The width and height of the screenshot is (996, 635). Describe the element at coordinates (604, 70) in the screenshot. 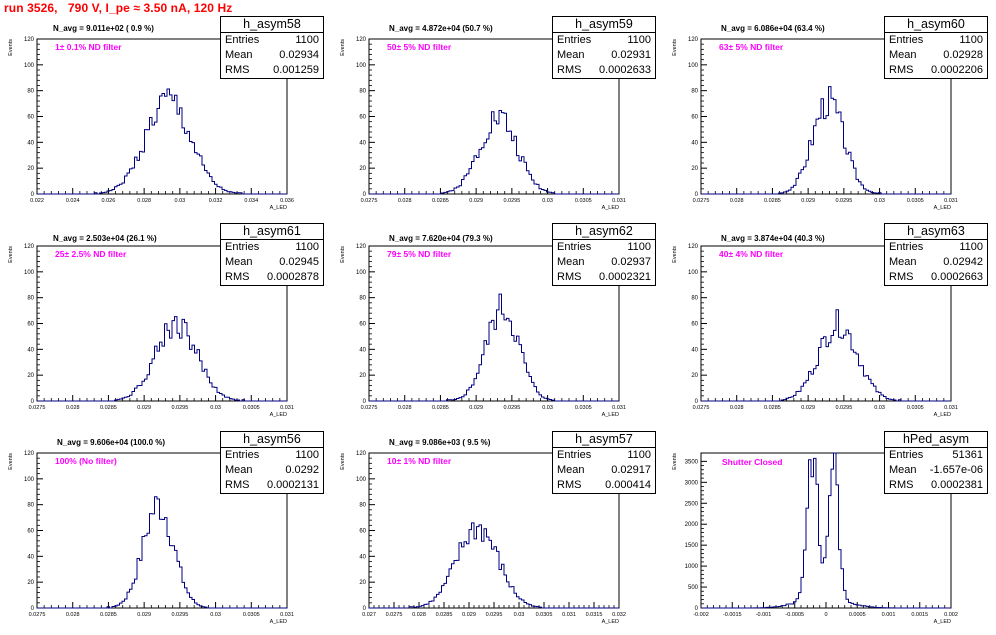

I see `stats-row-rms: RMS 0.0002633` at that location.